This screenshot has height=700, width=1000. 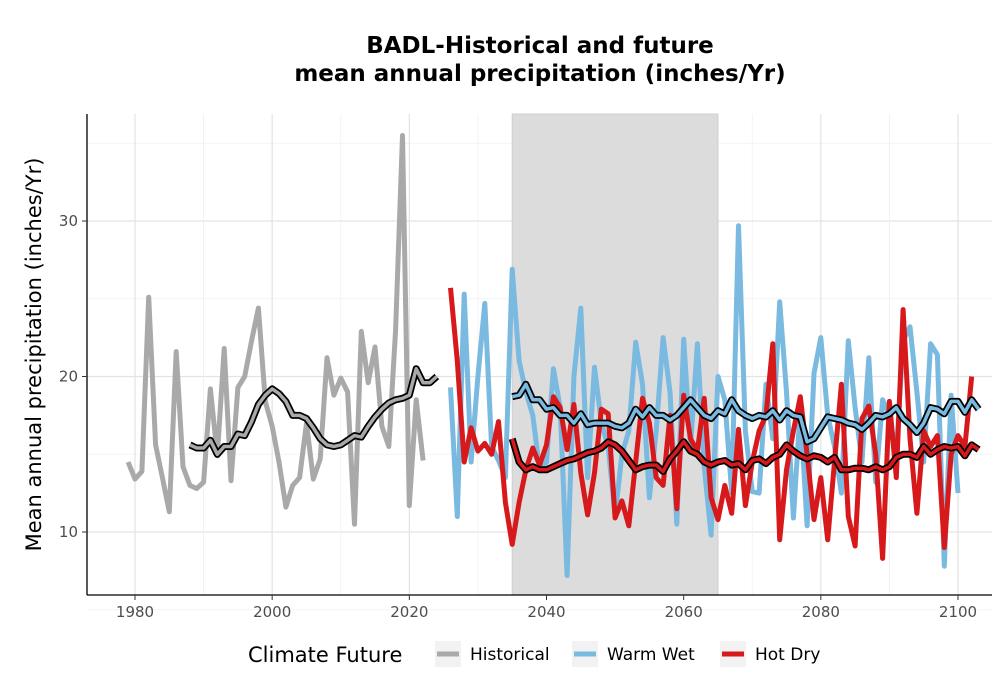 What do you see at coordinates (68, 377) in the screenshot?
I see `y-tick-label: 20` at bounding box center [68, 377].